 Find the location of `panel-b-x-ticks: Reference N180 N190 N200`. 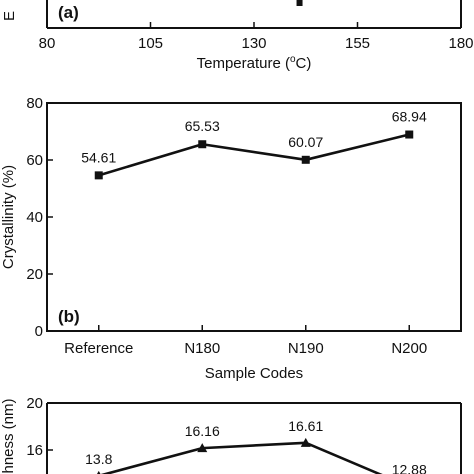

panel-b-x-ticks: Reference N180 N190 N200 is located at coordinates (245, 341).